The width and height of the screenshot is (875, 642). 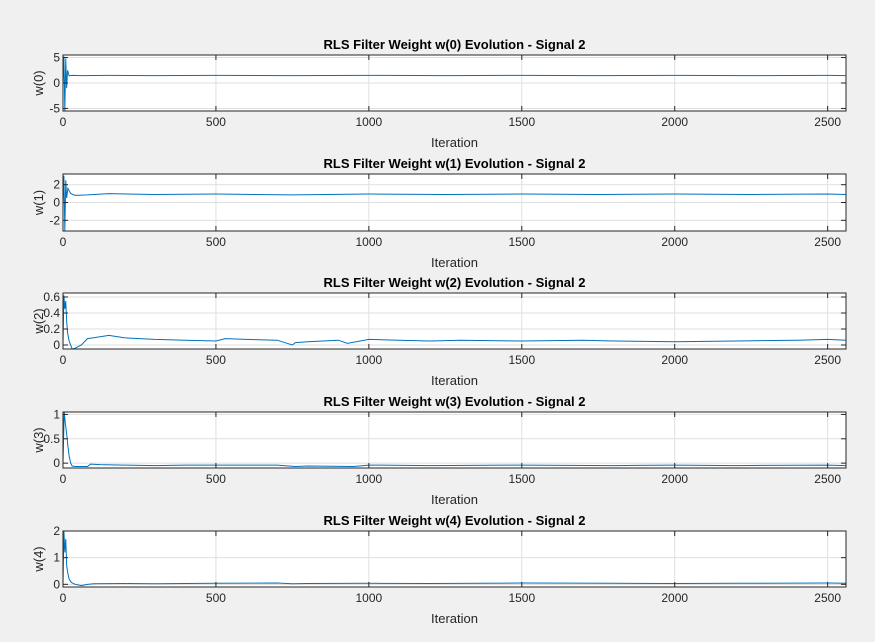 I want to click on y-tick-label: 5, so click(x=56, y=58).